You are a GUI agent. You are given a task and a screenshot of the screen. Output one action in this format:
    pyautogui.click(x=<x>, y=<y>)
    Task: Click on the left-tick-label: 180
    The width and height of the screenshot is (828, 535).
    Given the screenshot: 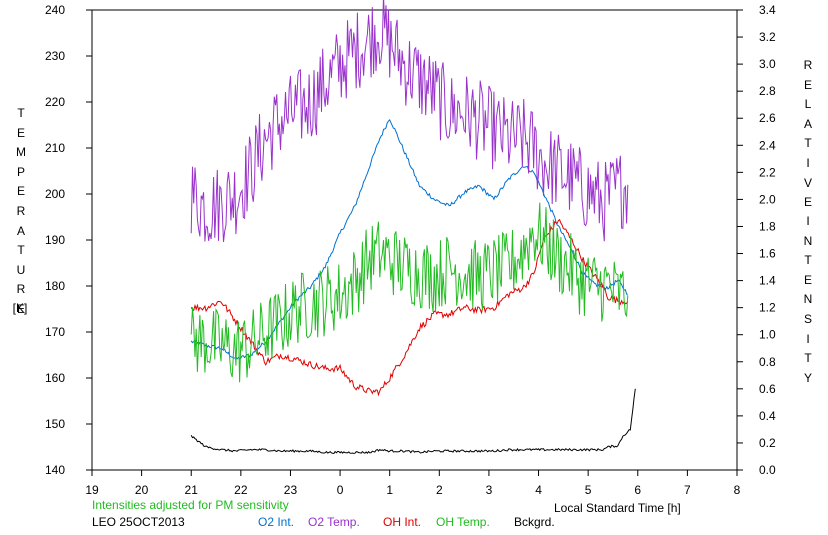 What is the action you would take?
    pyautogui.click(x=55, y=286)
    